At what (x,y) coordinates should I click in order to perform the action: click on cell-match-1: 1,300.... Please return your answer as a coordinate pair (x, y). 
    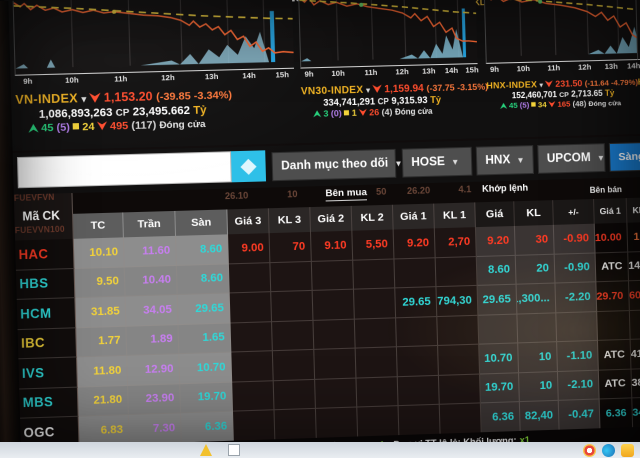
    Looking at the image, I should click on (536, 299).